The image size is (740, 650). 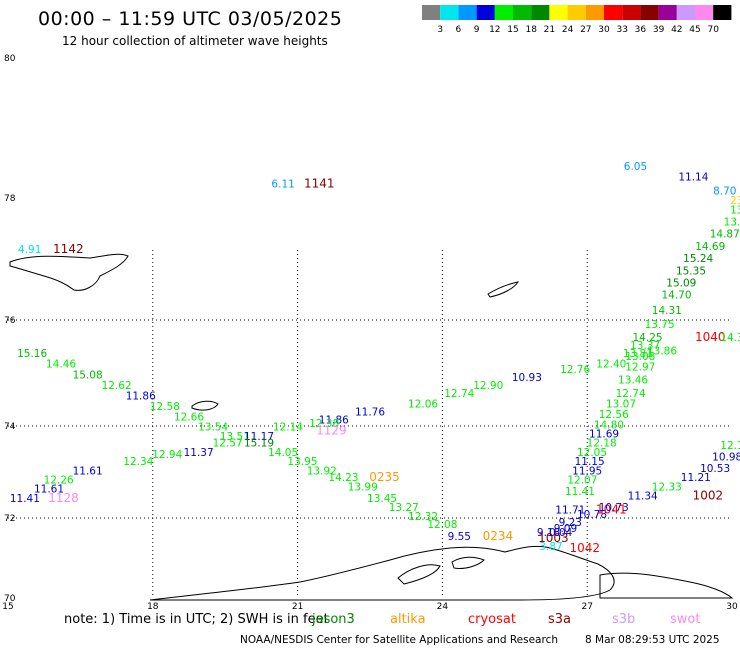 I want to click on pass-time-label: 1003, so click(x=553, y=538).